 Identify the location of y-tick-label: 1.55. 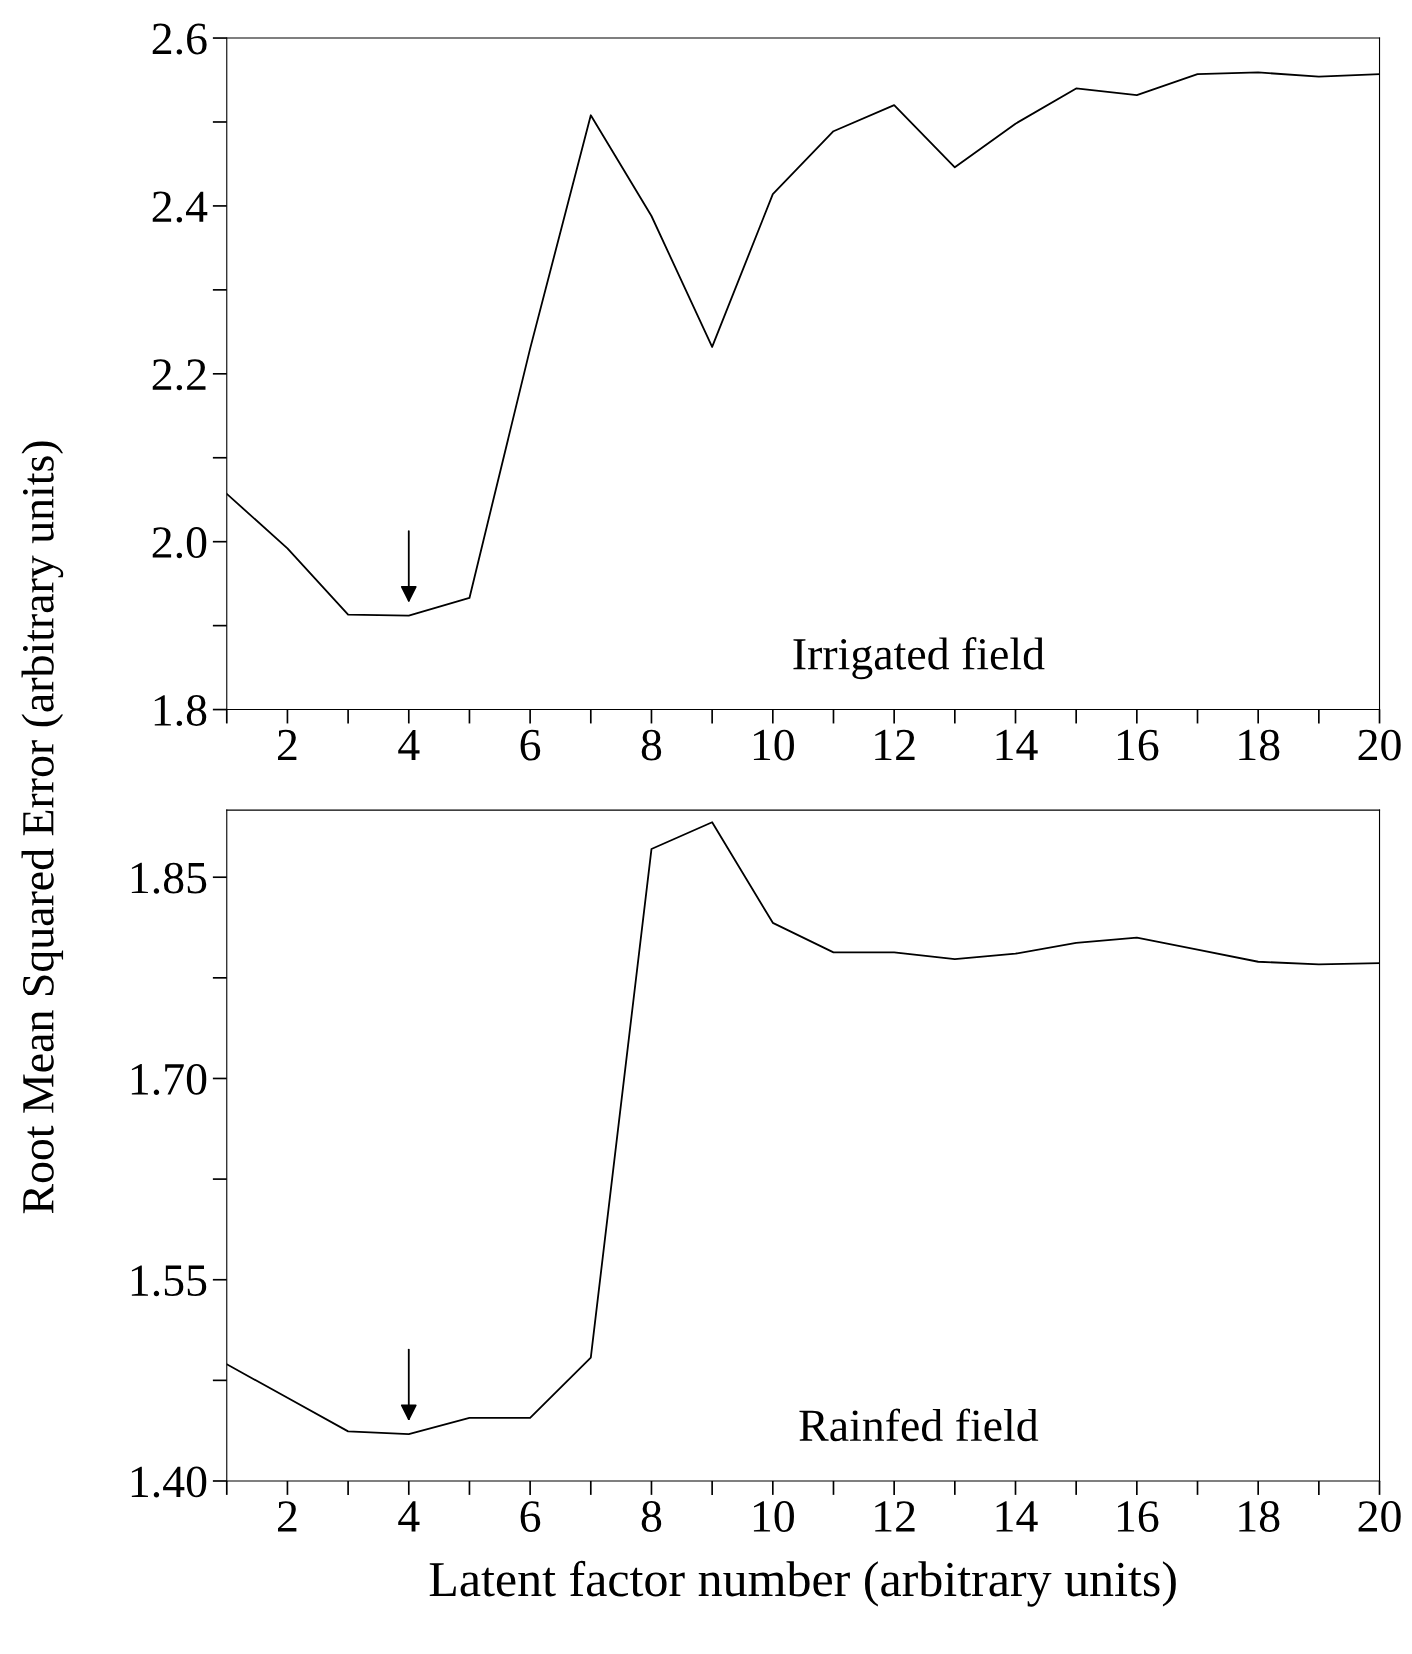
(169, 1281).